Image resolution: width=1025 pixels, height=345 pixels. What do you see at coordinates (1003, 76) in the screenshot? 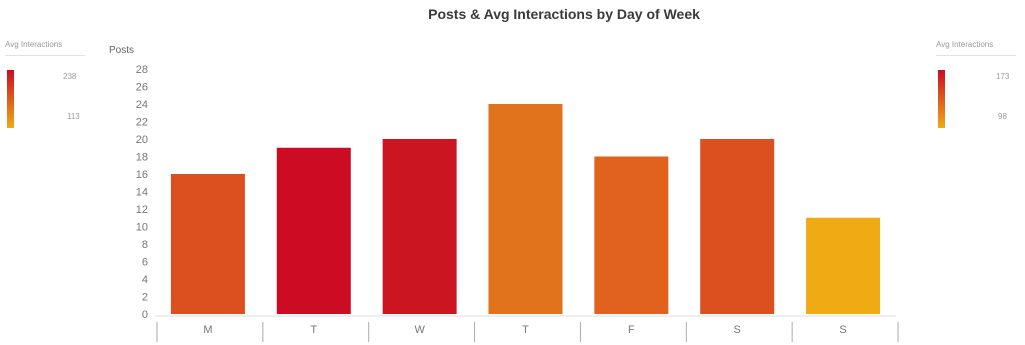
I see `legend-max-label: 173` at bounding box center [1003, 76].